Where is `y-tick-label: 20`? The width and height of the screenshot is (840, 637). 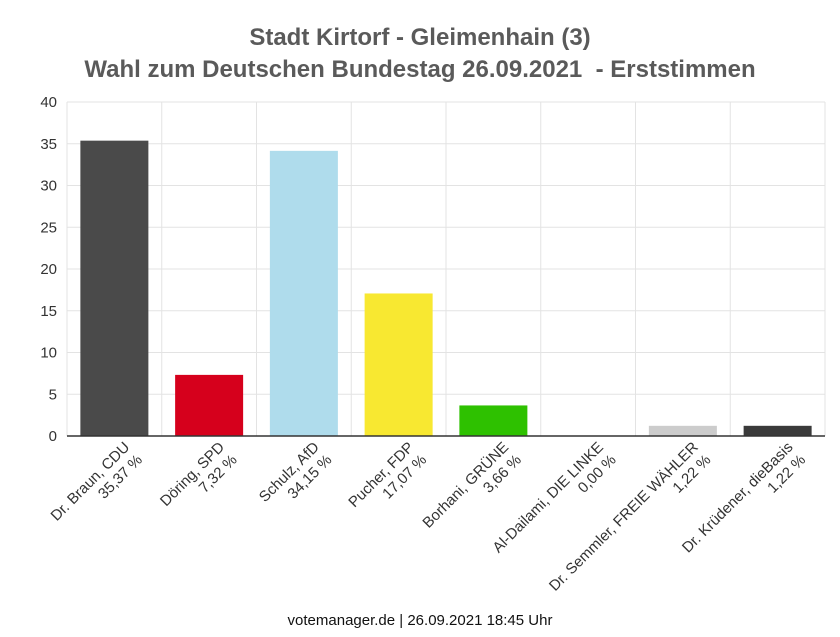 y-tick-label: 20 is located at coordinates (48, 269).